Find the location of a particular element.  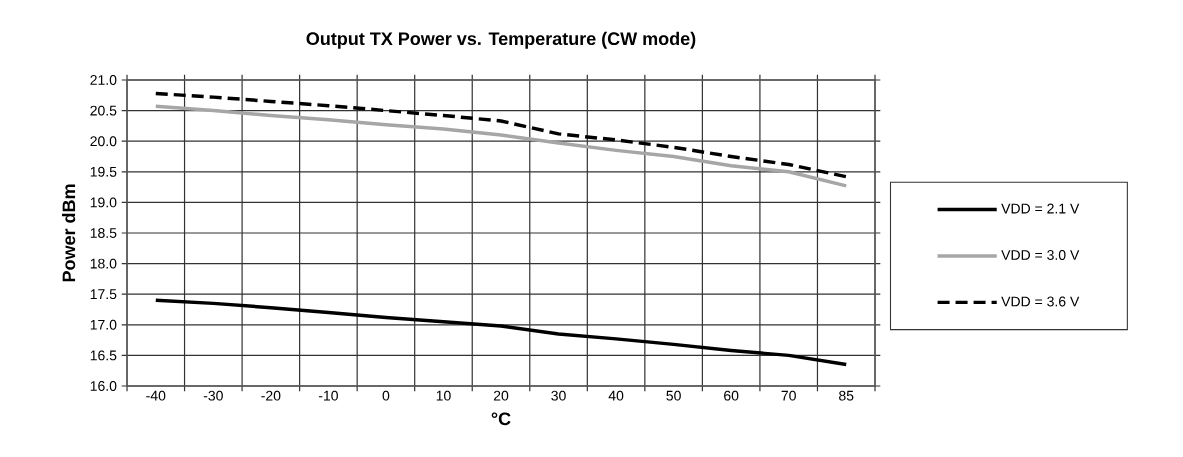

x-tick-label: 30 is located at coordinates (558, 395).